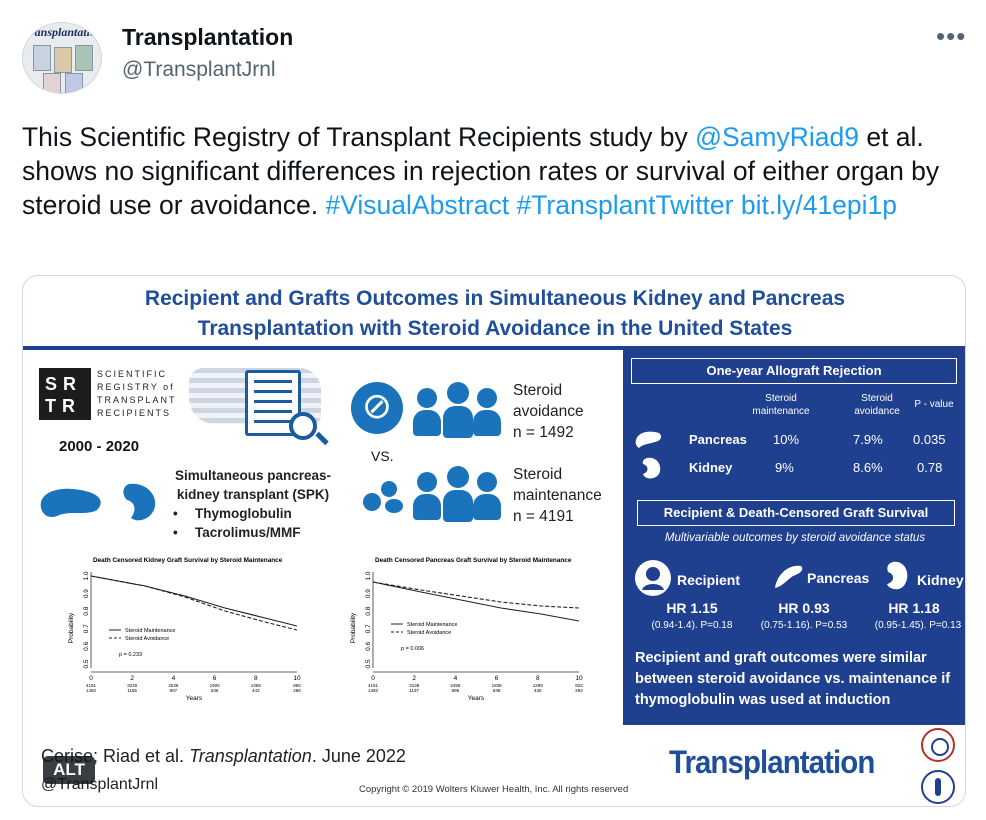 The height and width of the screenshot is (820, 986). Describe the element at coordinates (777, 137) in the screenshot. I see `tweet-link: @SamyRiad9` at that location.